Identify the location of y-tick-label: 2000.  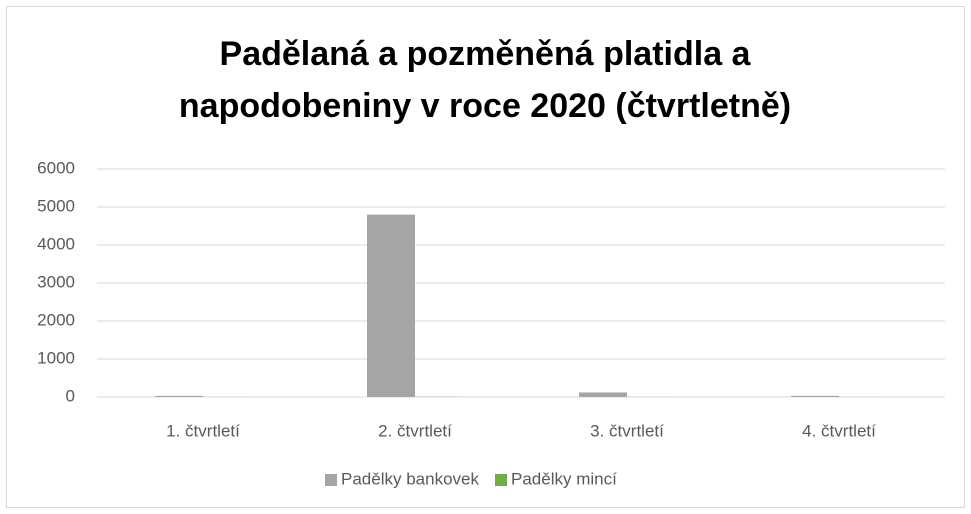
(56, 319).